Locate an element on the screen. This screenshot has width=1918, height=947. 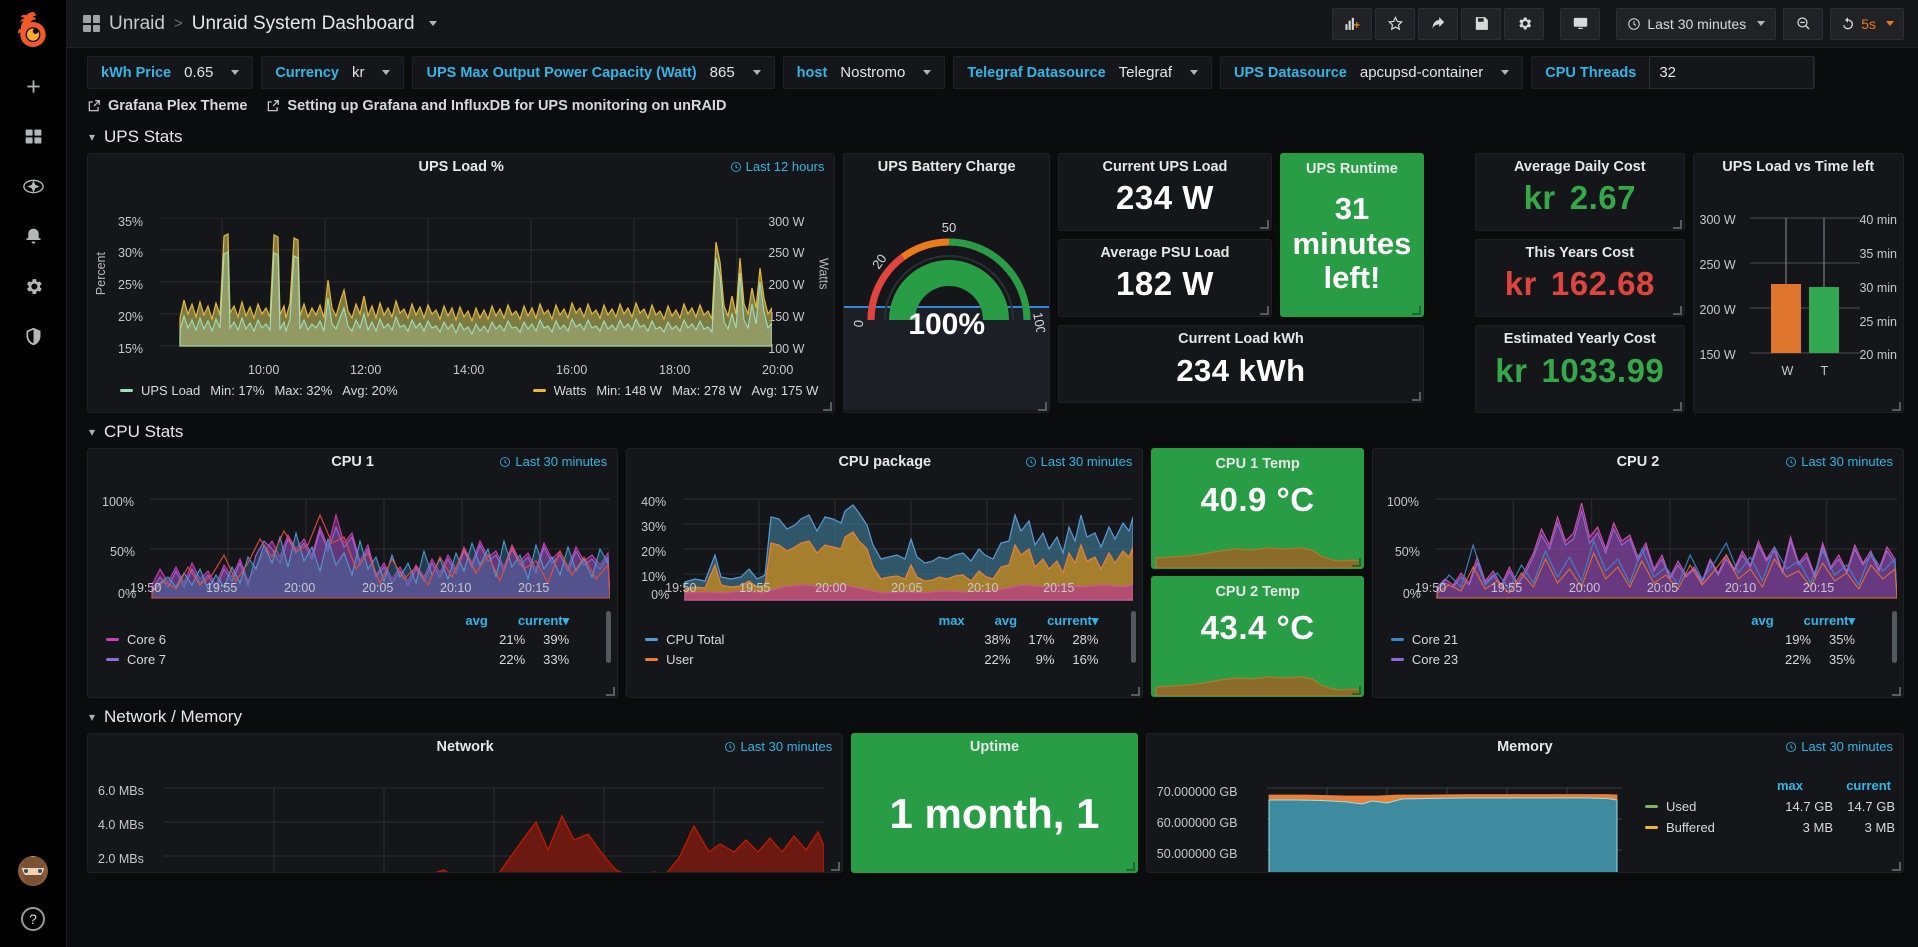
panel-title: This Years Cost is located at coordinates (1580, 253).